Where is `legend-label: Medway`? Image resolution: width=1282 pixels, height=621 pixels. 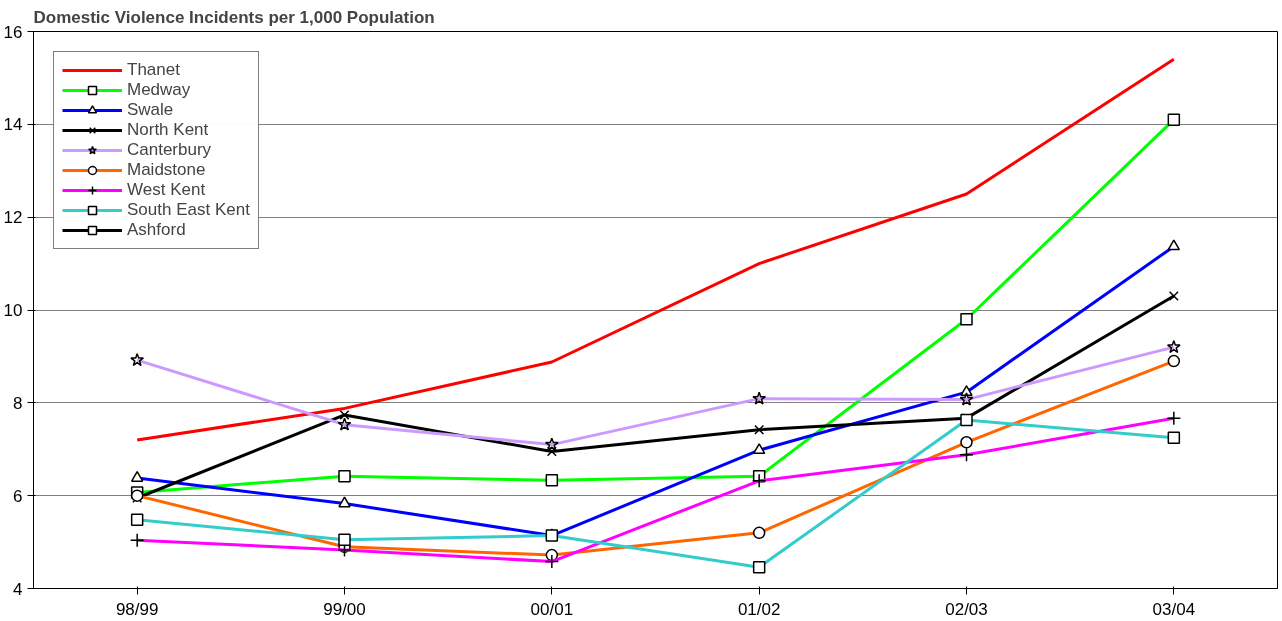
legend-label: Medway is located at coordinates (159, 90).